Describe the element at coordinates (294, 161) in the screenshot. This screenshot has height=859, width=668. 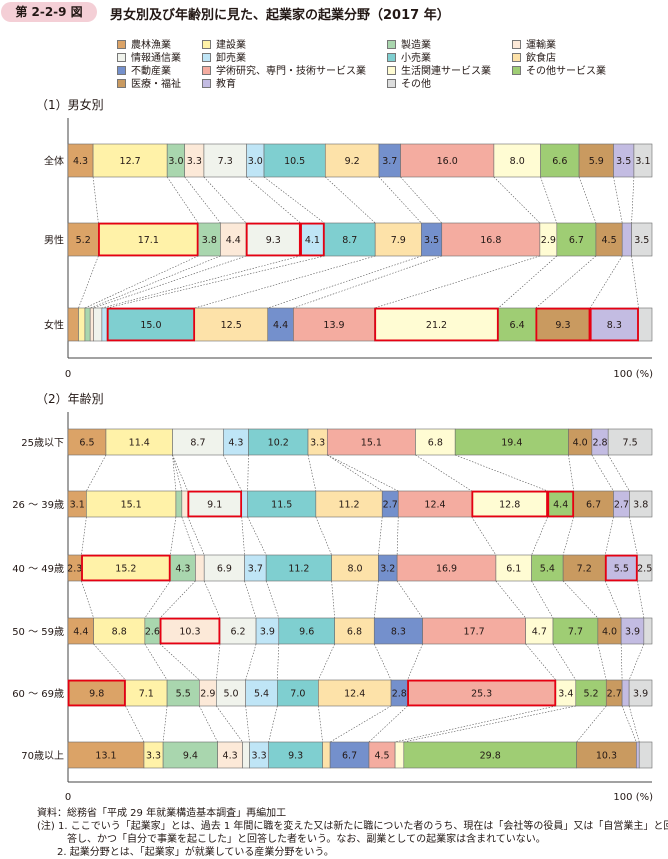
I see `data-label: 10.5` at that location.